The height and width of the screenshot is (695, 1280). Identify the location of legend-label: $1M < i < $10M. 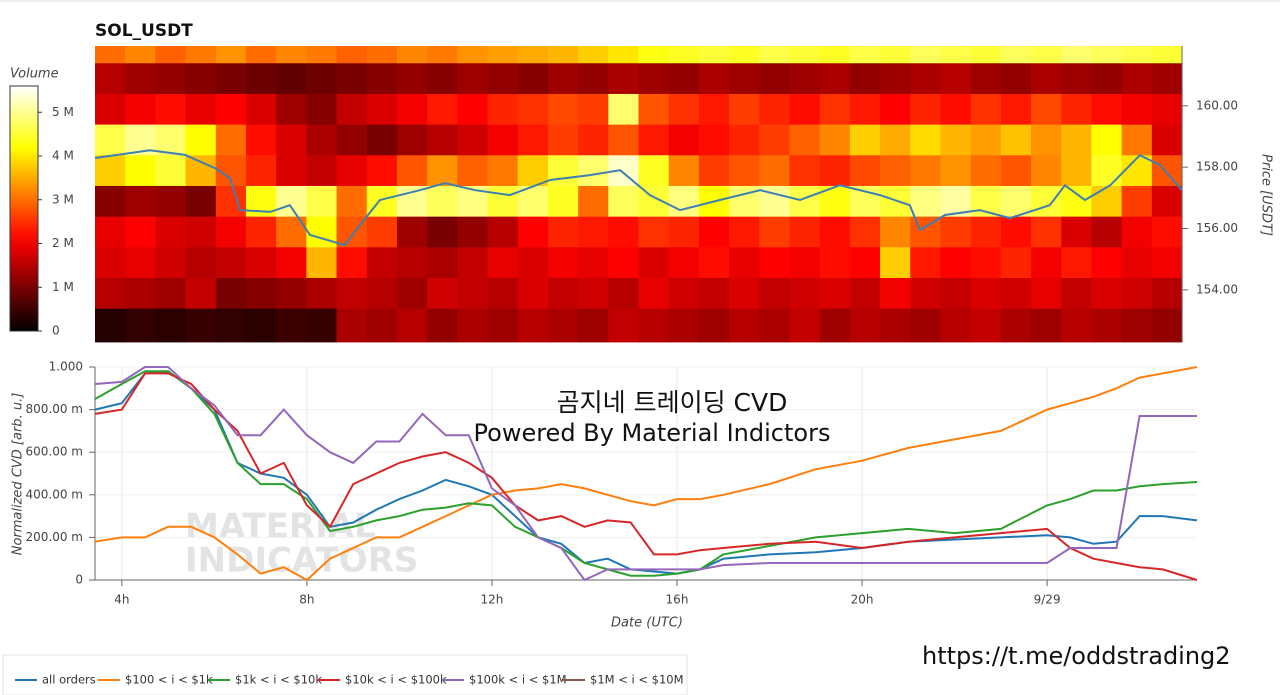
(637, 680).